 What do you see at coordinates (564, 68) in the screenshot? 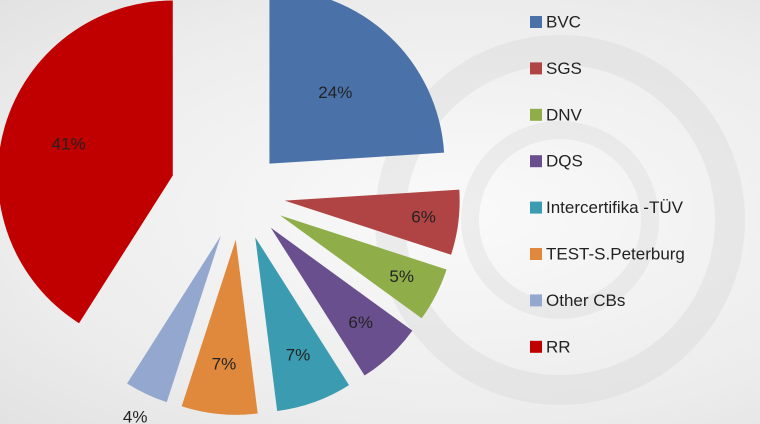
I see `legend-label: SGS` at bounding box center [564, 68].